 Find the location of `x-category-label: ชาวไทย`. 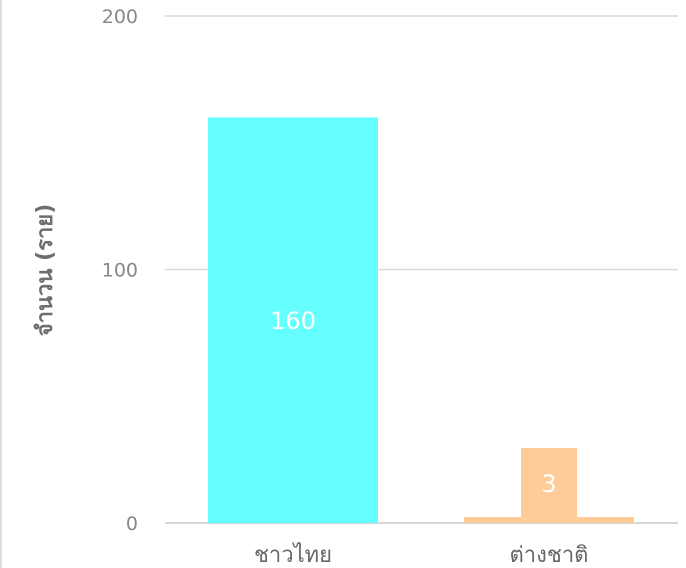

x-category-label: ชาวไทย is located at coordinates (293, 555).